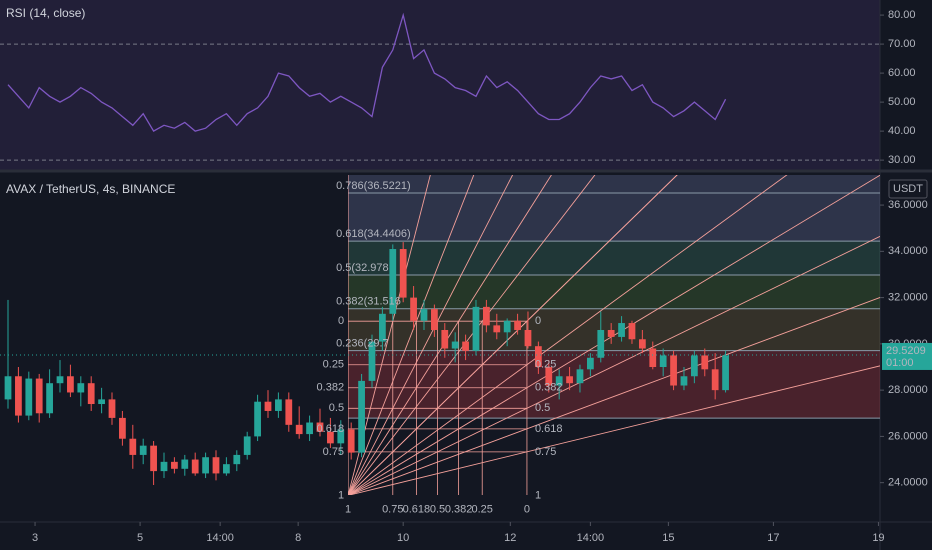 The height and width of the screenshot is (550, 932). Describe the element at coordinates (45, 13) in the screenshot. I see `rsi-title: RSI (14, close)` at that location.